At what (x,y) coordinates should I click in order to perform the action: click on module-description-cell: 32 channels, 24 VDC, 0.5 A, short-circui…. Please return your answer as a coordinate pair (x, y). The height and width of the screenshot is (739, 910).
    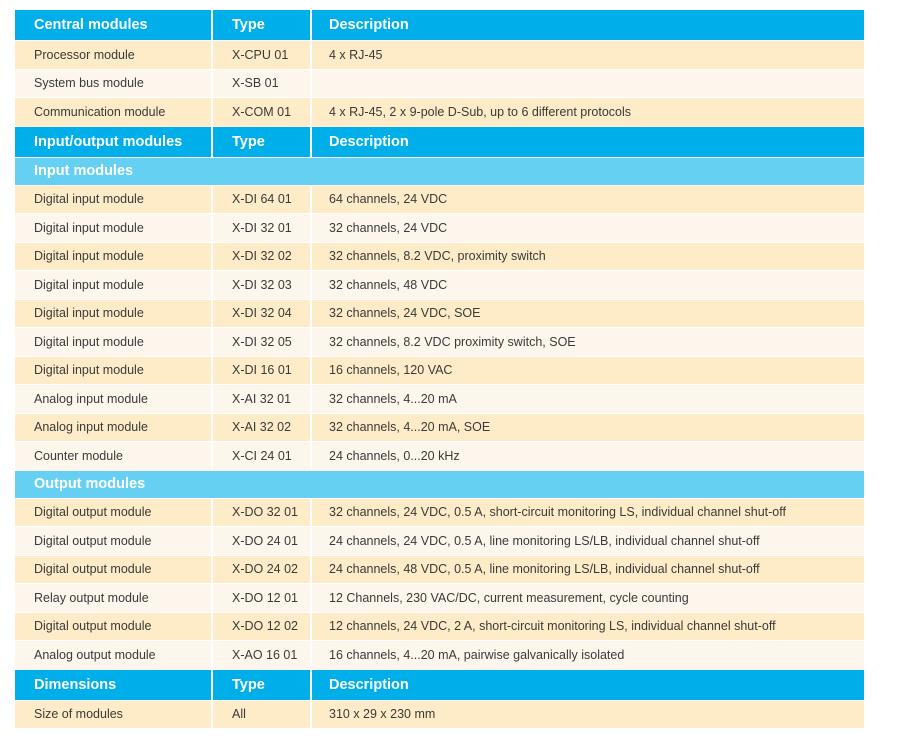
    Looking at the image, I should click on (557, 512).